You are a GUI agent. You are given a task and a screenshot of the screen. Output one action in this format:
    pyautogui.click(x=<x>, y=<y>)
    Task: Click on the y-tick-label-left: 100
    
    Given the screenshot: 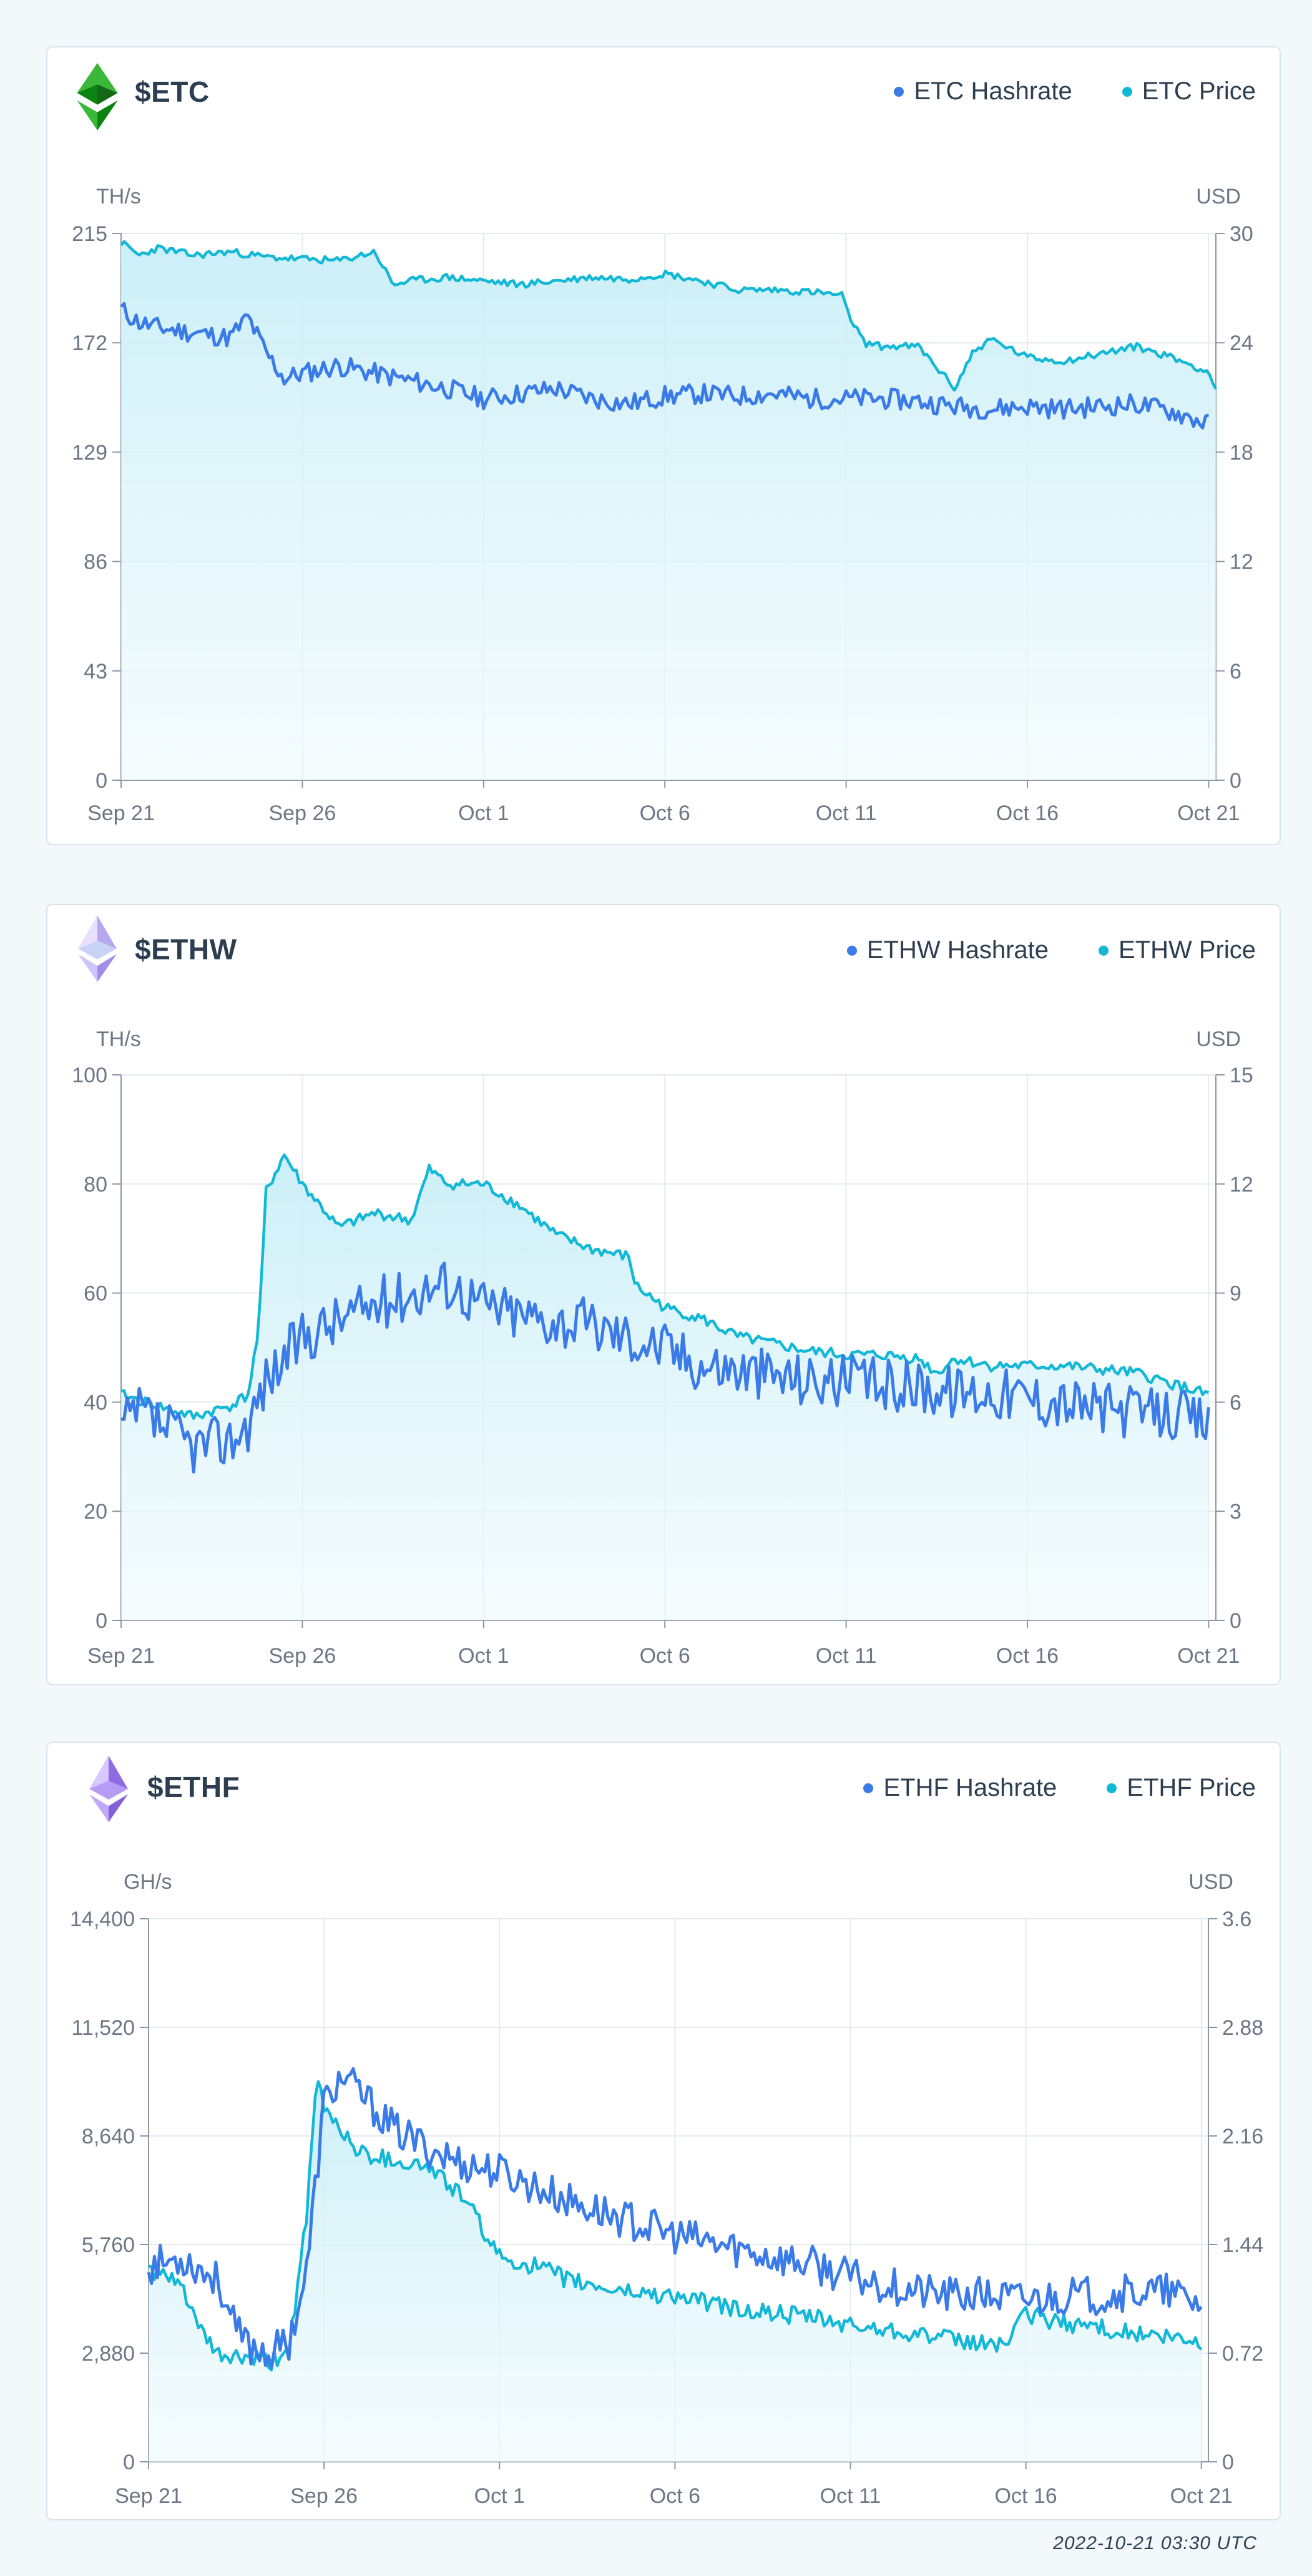 What is the action you would take?
    pyautogui.click(x=89, y=1075)
    